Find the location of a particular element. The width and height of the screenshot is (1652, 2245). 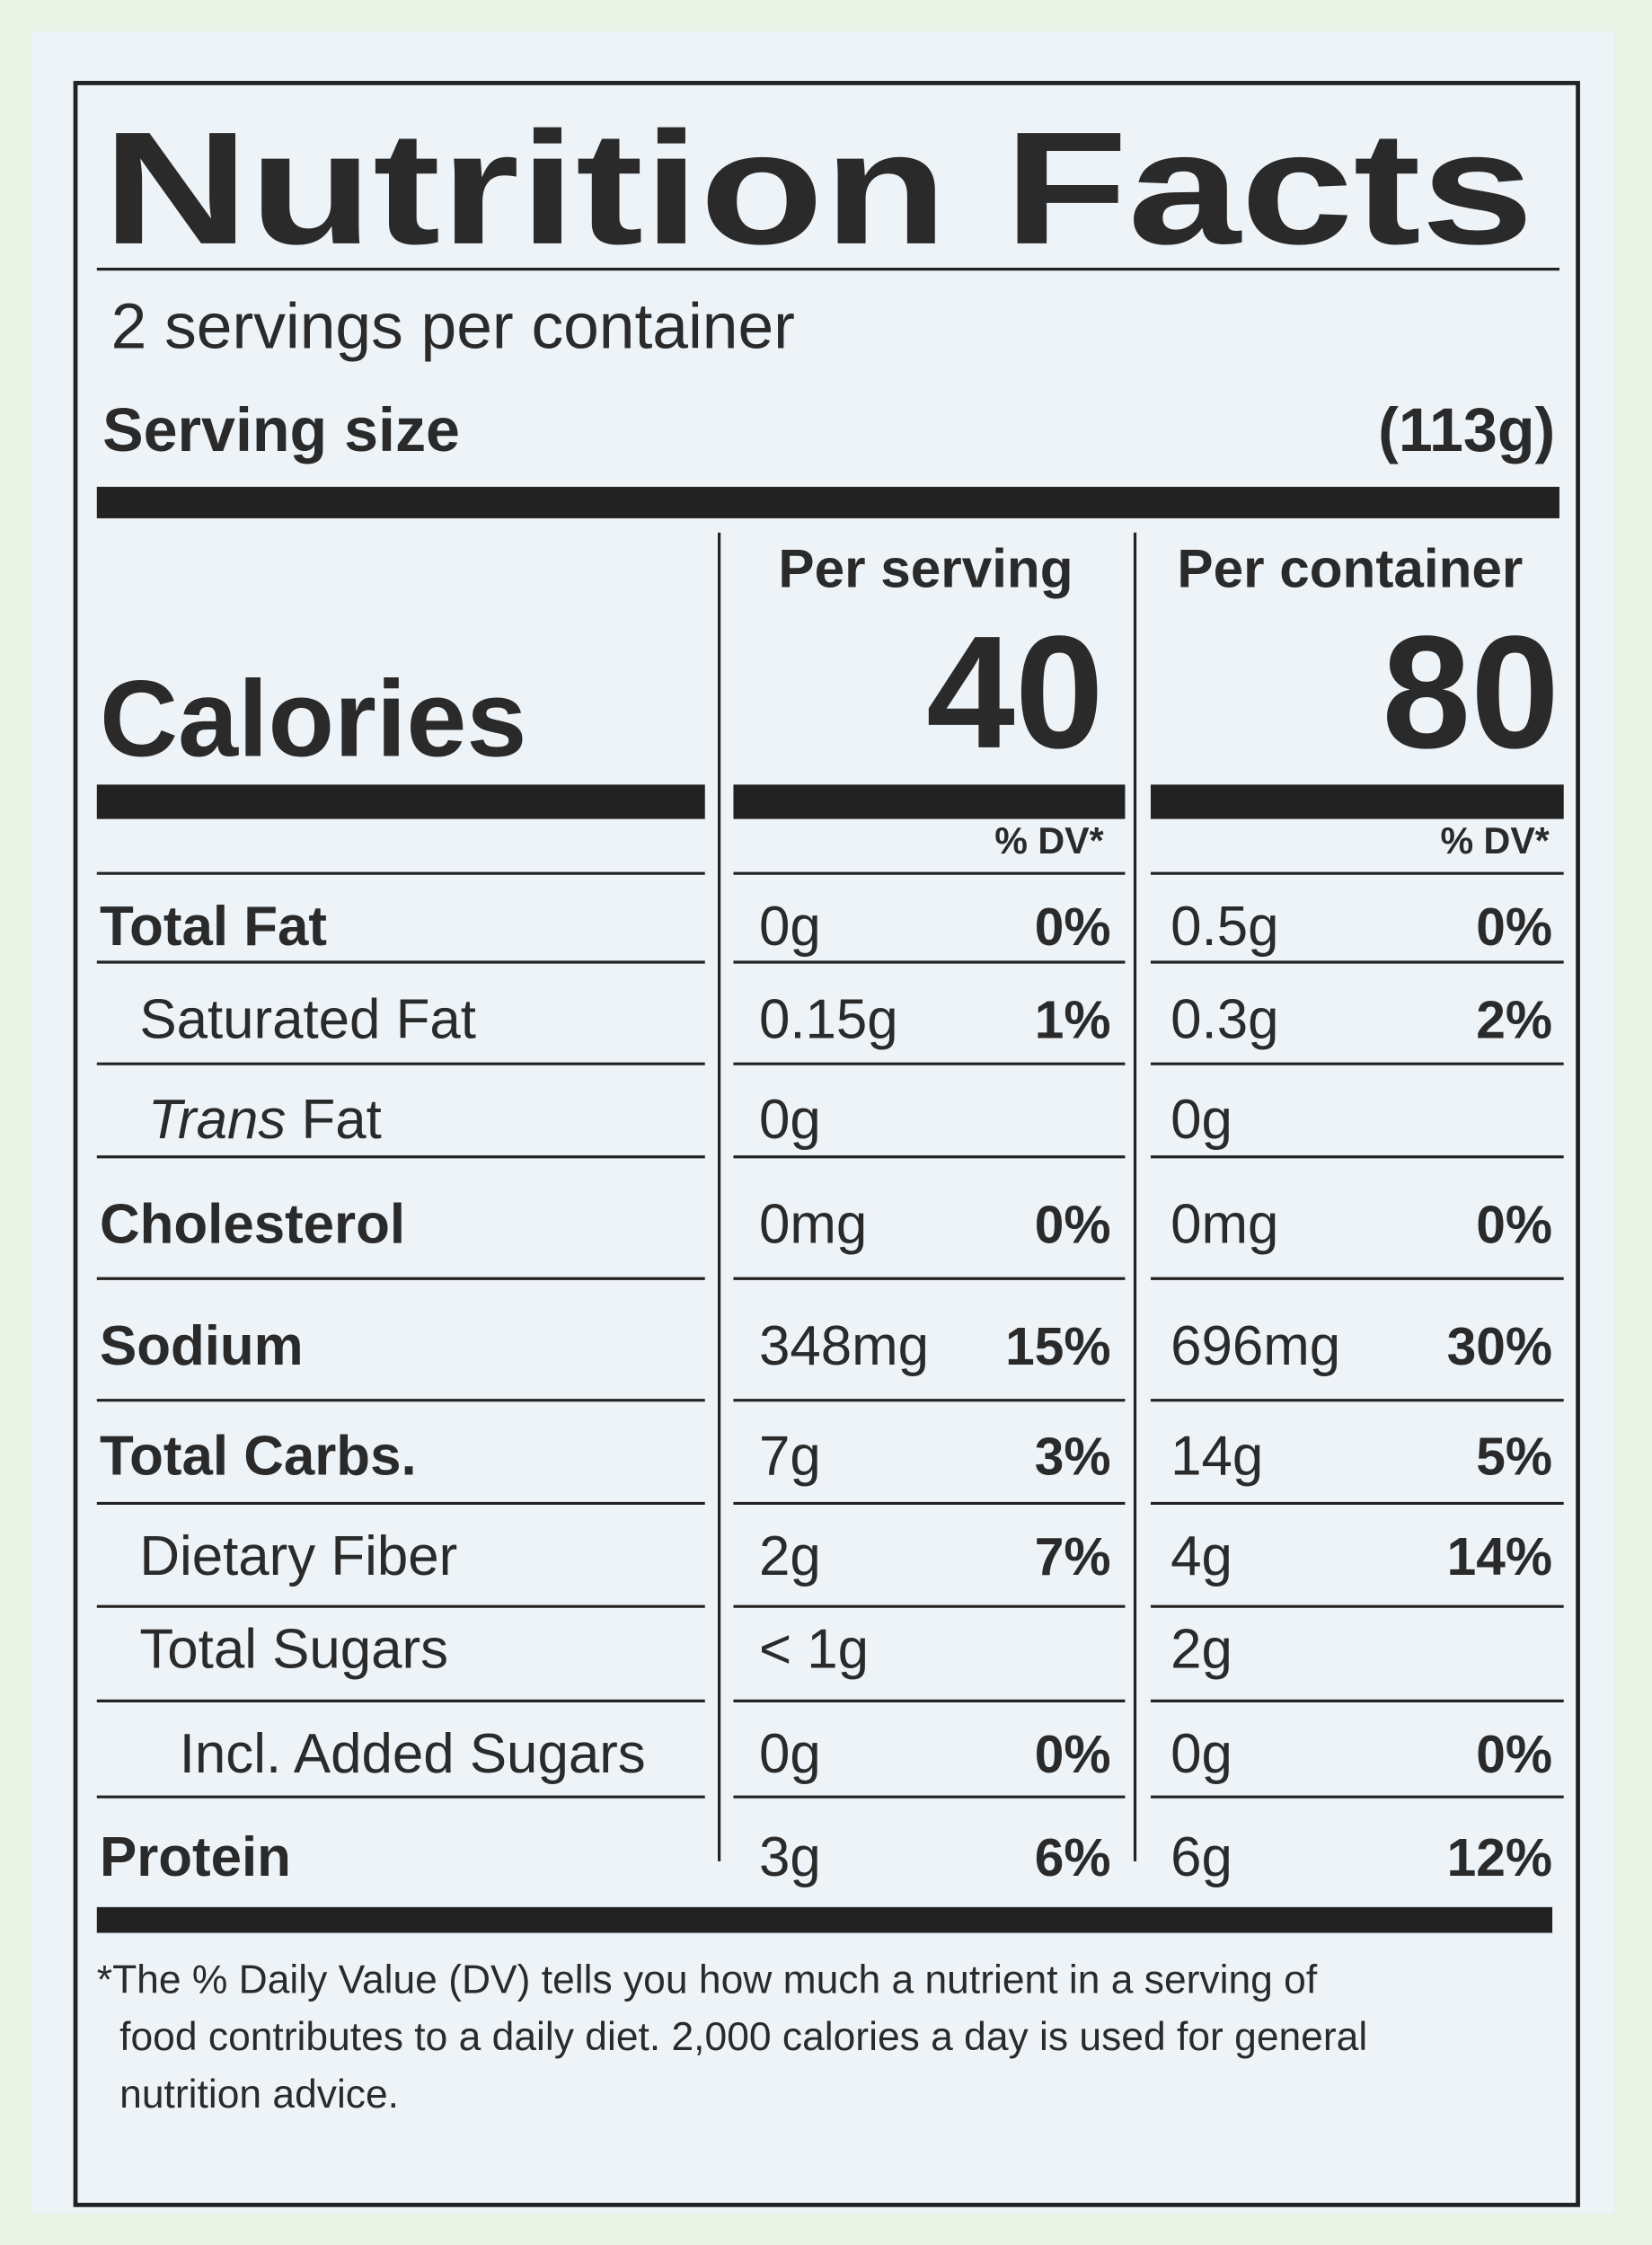

nutrient-label-text: Cholesterol is located at coordinates (252, 1224).